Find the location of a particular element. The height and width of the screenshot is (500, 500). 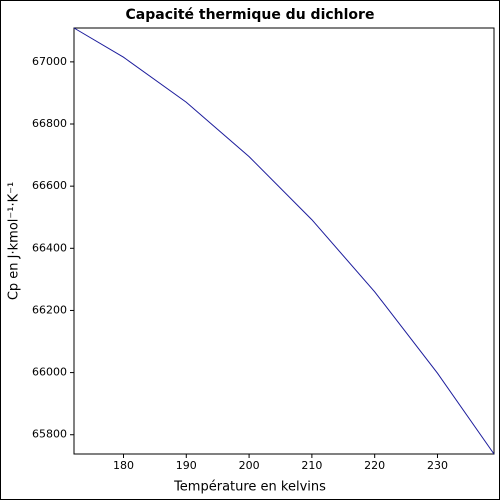

y-tick-label: 67000 is located at coordinates (49, 61).